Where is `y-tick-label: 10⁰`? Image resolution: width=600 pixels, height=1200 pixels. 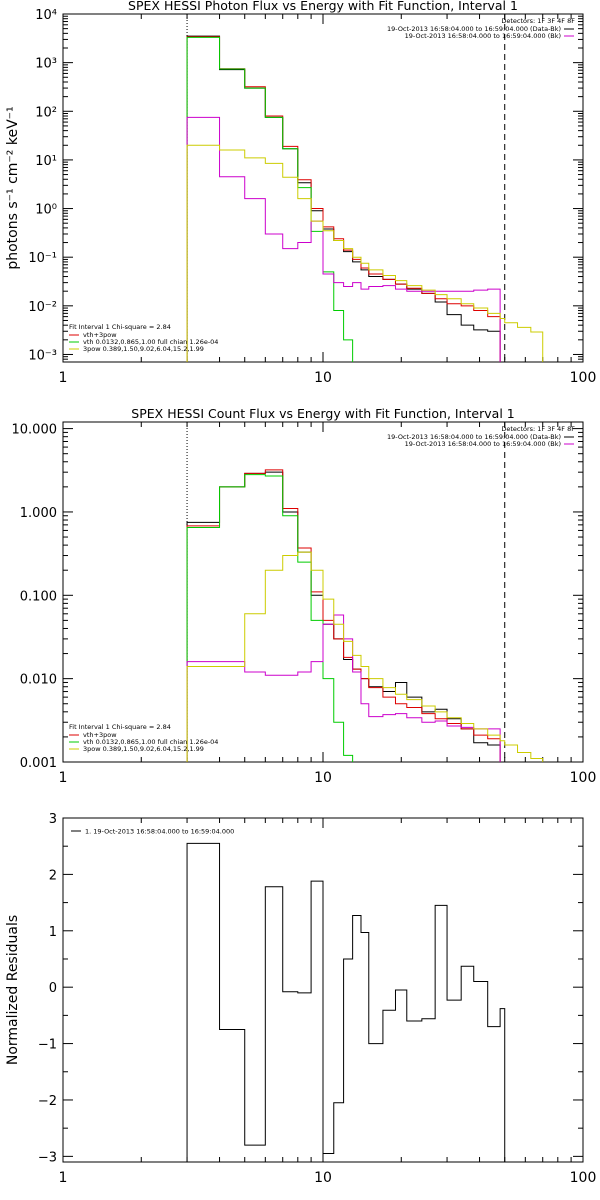
y-tick-label: 10⁰ is located at coordinates (46, 210).